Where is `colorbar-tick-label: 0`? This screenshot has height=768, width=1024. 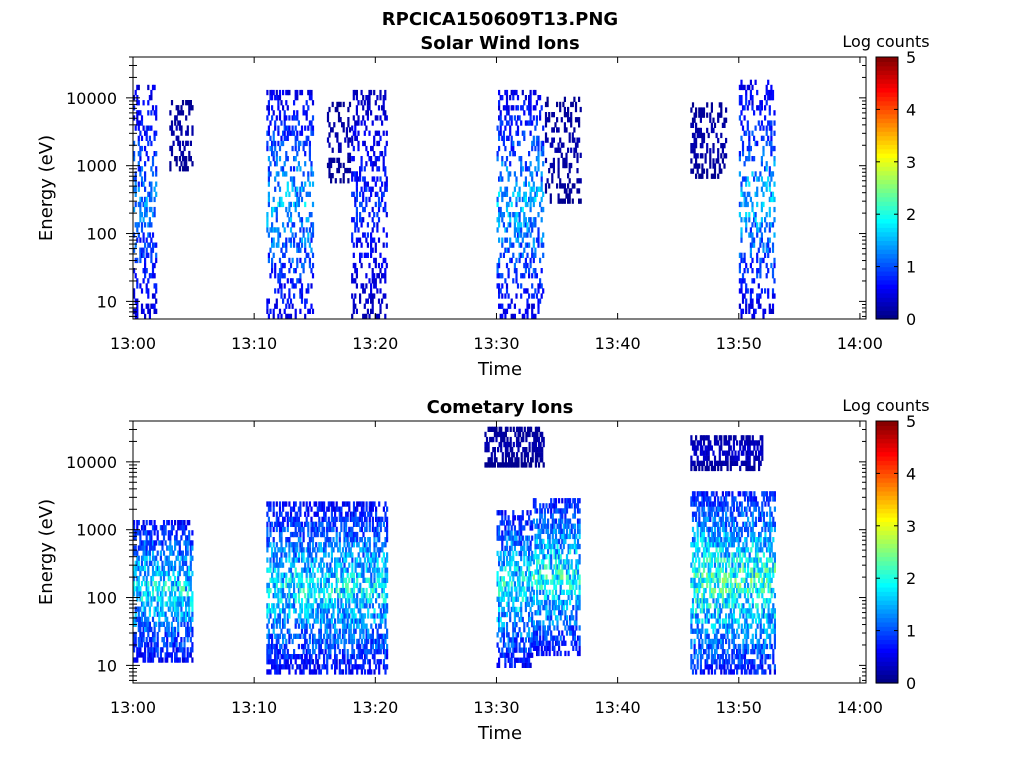
colorbar-tick-label: 0 is located at coordinates (911, 319).